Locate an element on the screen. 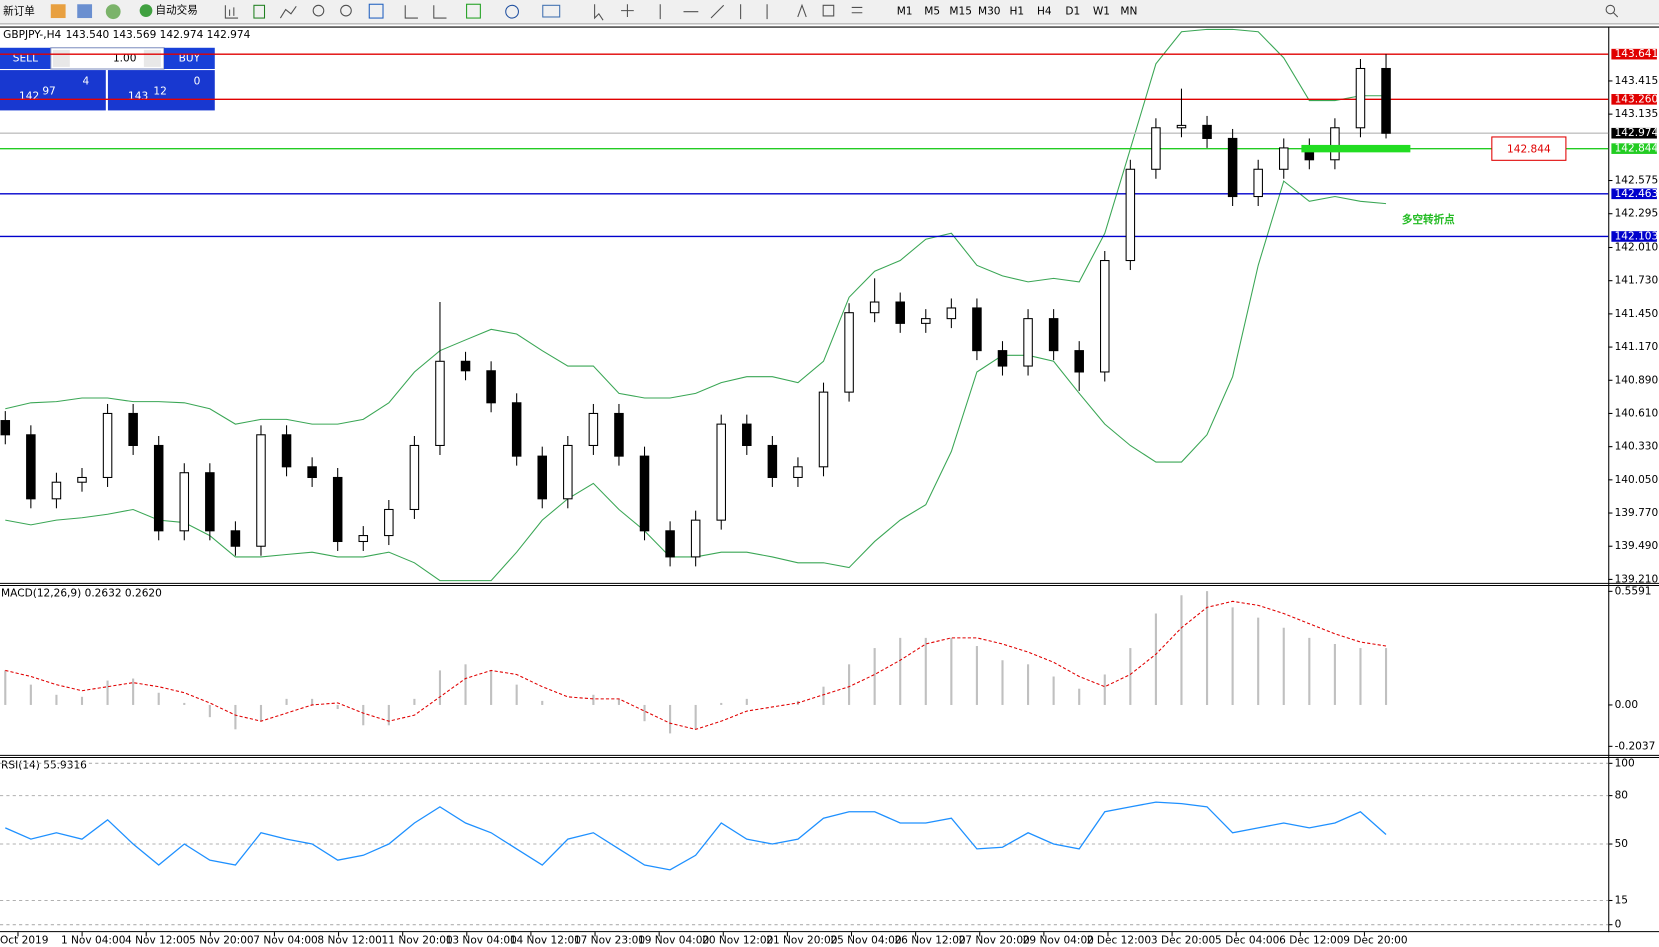  lot-value: 1.00 is located at coordinates (125, 58).